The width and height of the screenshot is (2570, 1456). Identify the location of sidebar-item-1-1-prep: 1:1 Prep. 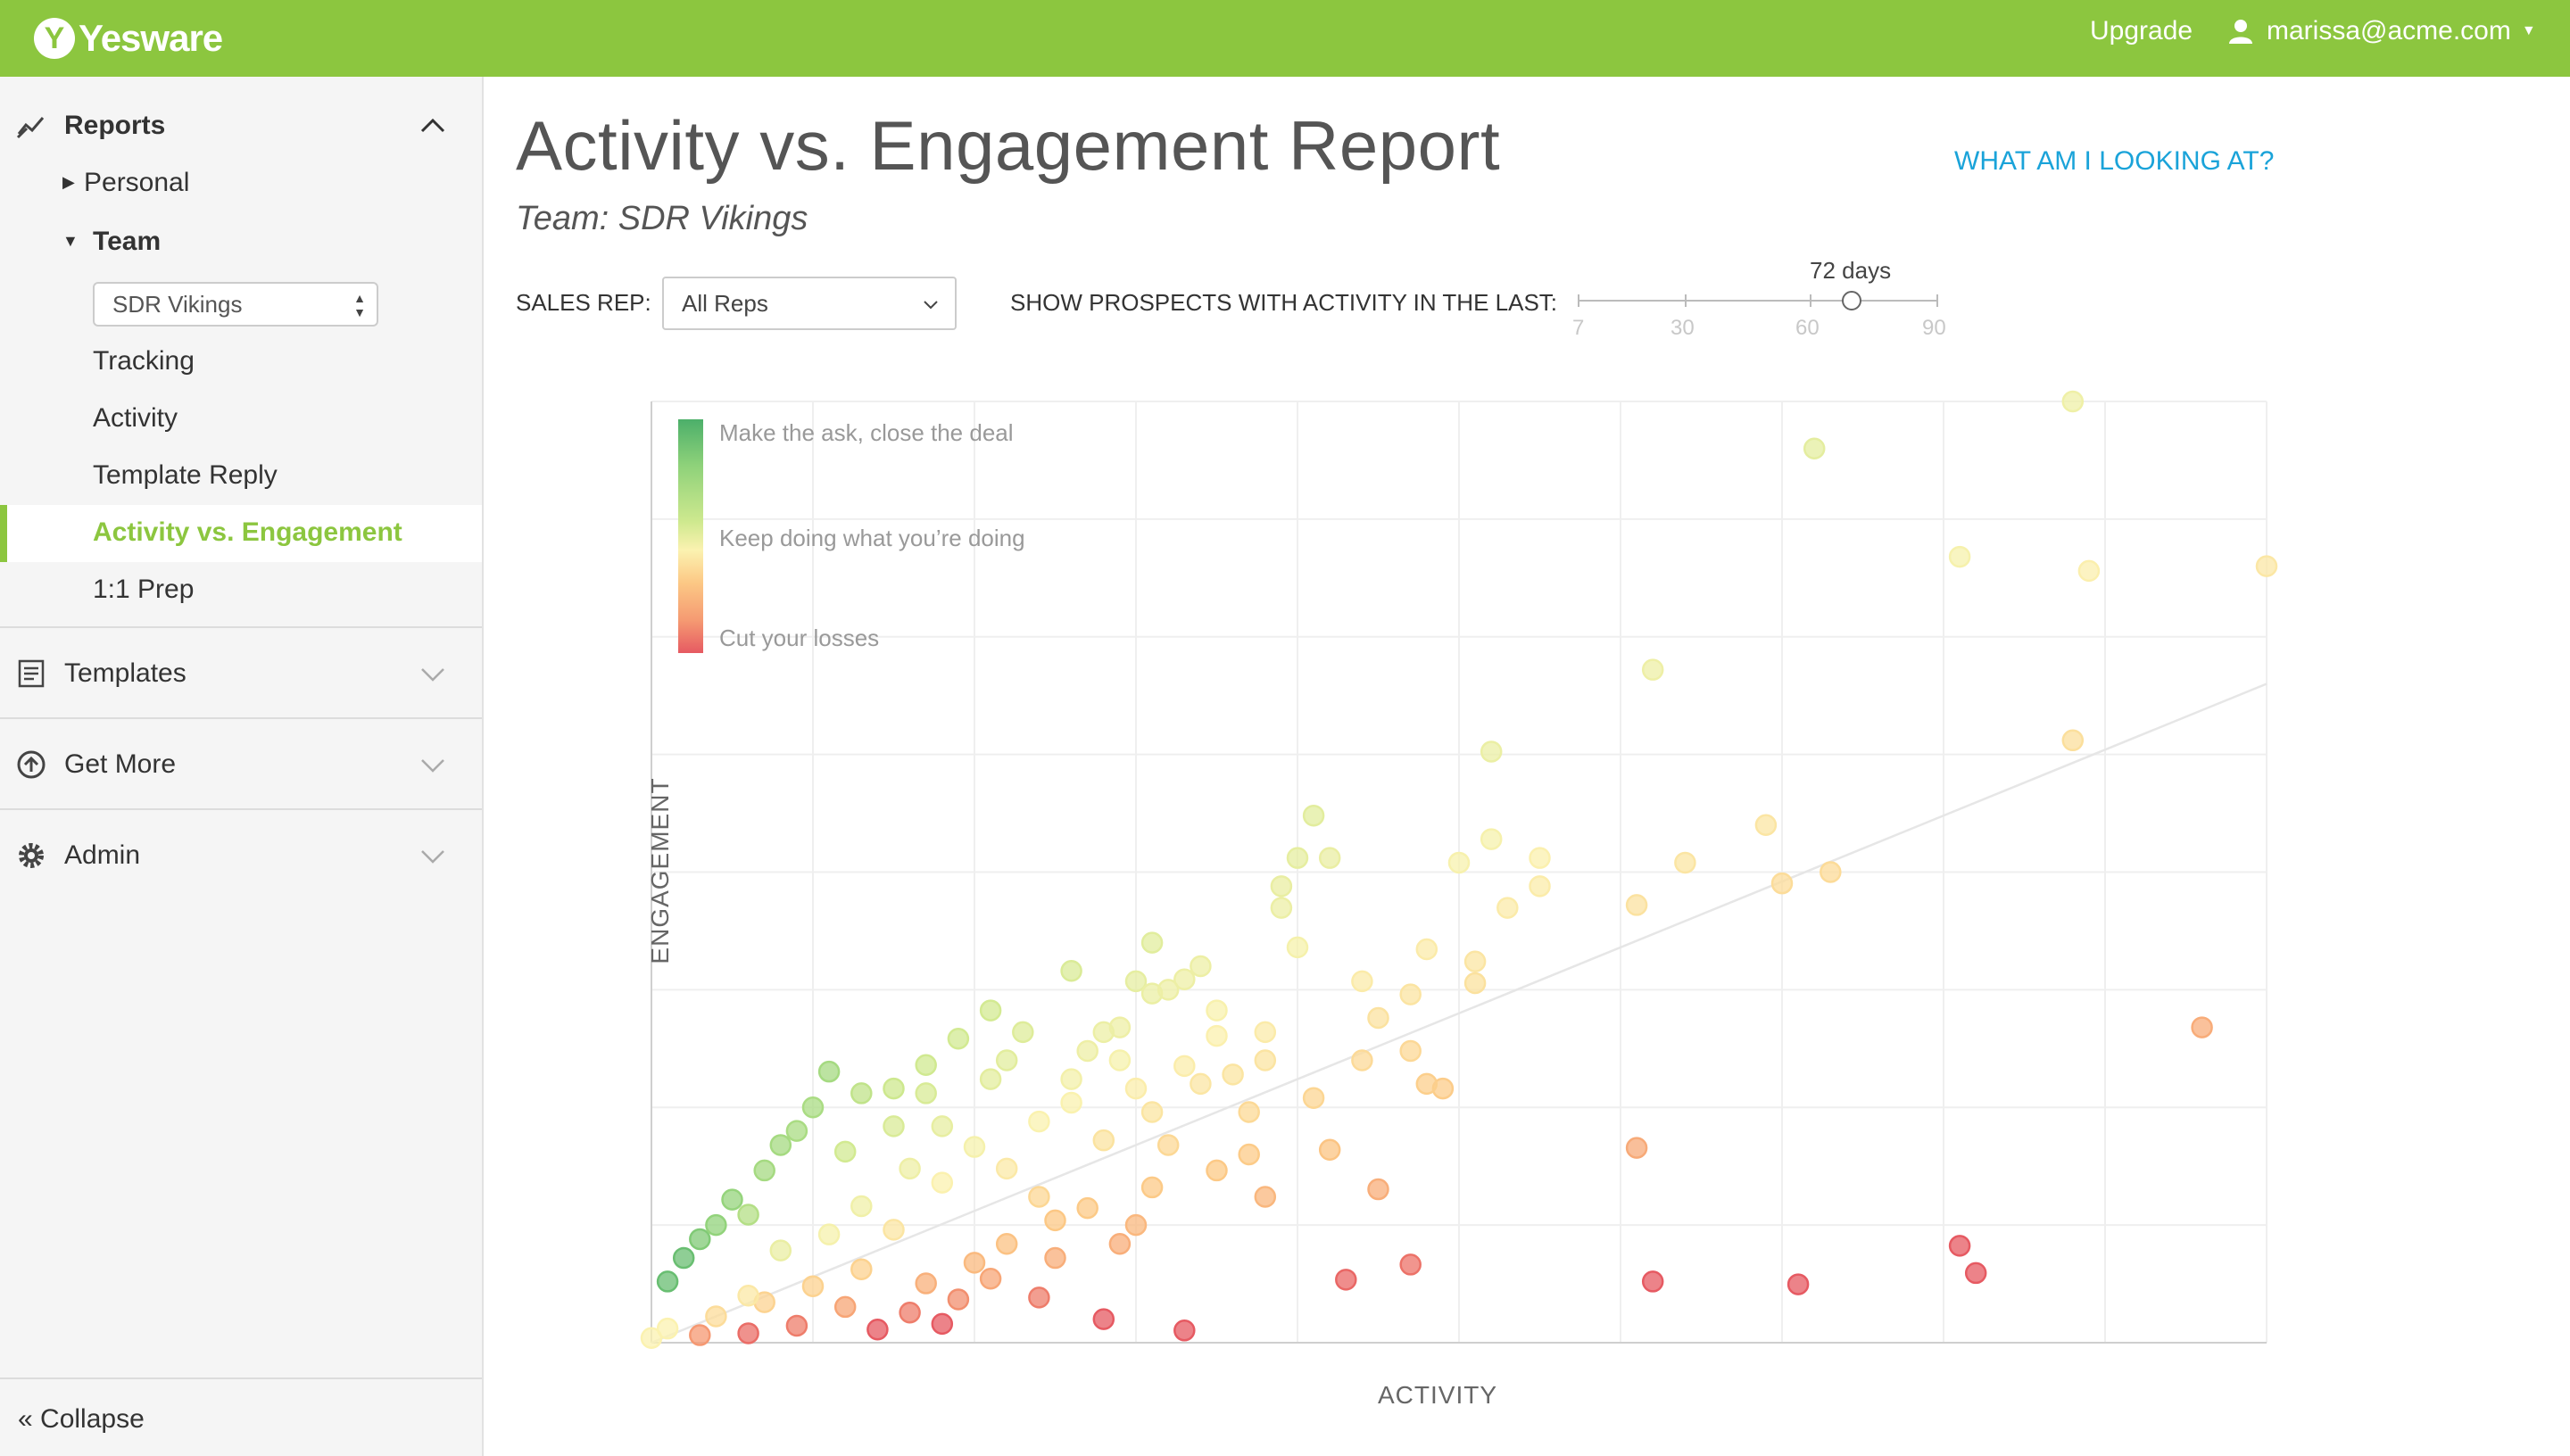
(144, 589).